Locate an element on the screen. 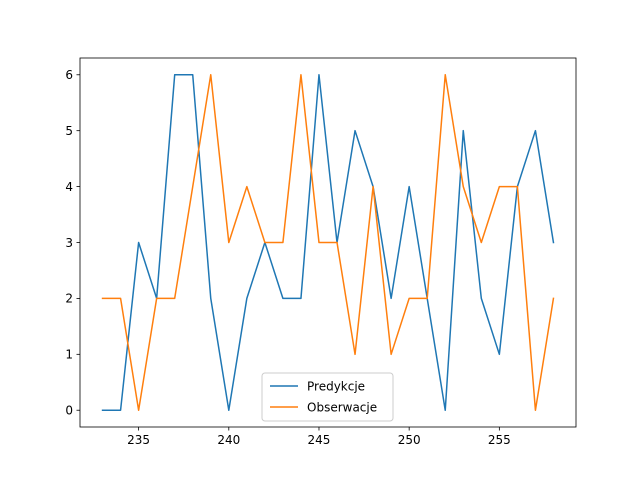 The image size is (640, 480). legend-box is located at coordinates (327, 397).